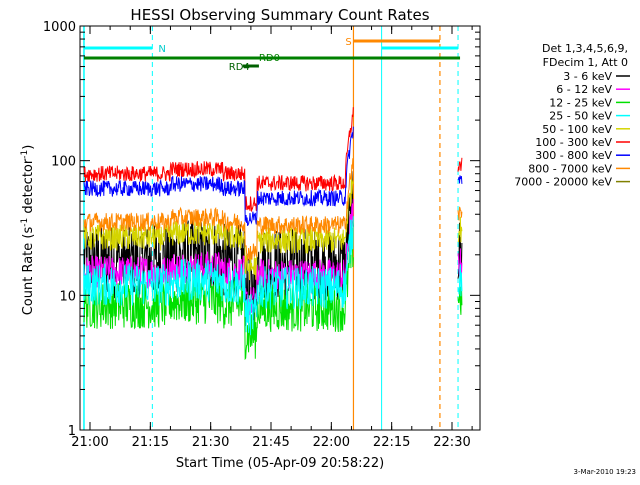 The image size is (640, 485). I want to click on legend-entry-1: 6 - 12 keV, so click(584, 89).